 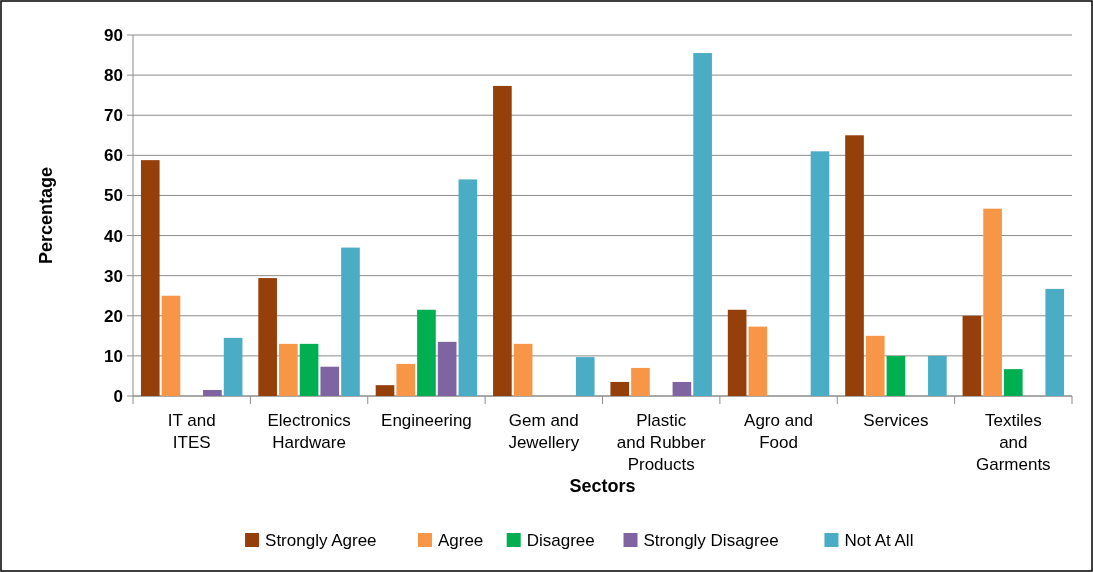 What do you see at coordinates (544, 431) in the screenshot?
I see `x-tick-label: Gem and Jewellery` at bounding box center [544, 431].